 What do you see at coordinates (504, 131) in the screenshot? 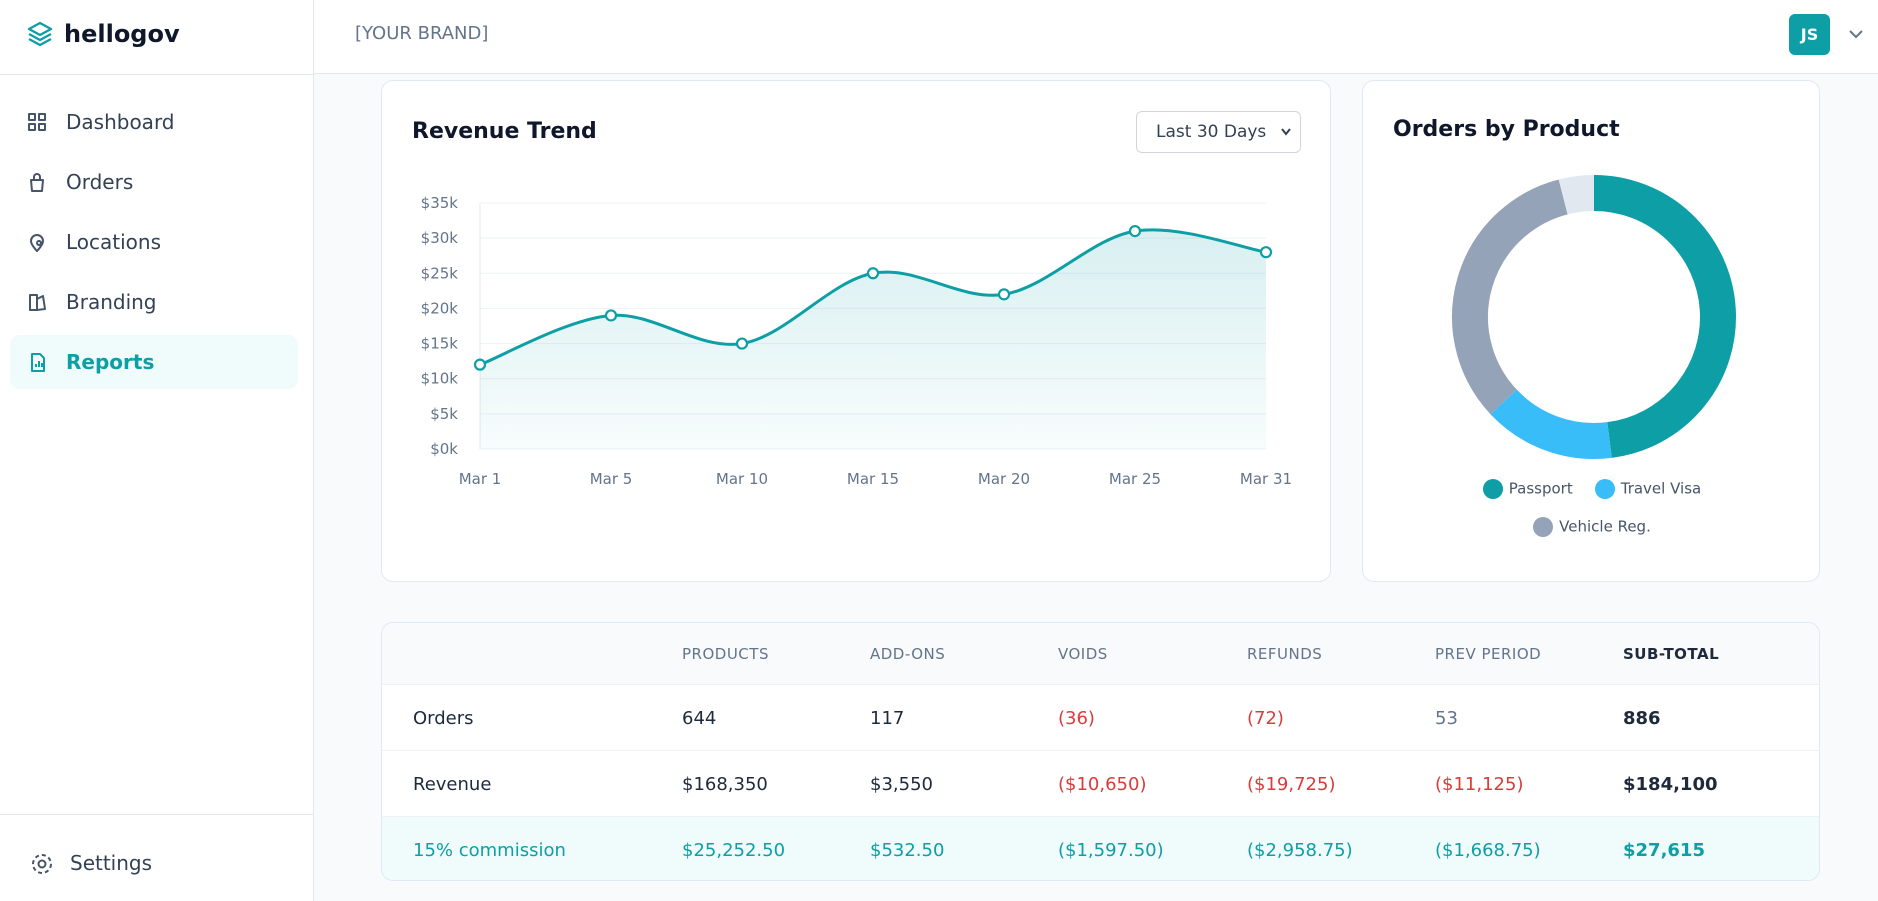
I see `card-title: Revenue Trend` at bounding box center [504, 131].